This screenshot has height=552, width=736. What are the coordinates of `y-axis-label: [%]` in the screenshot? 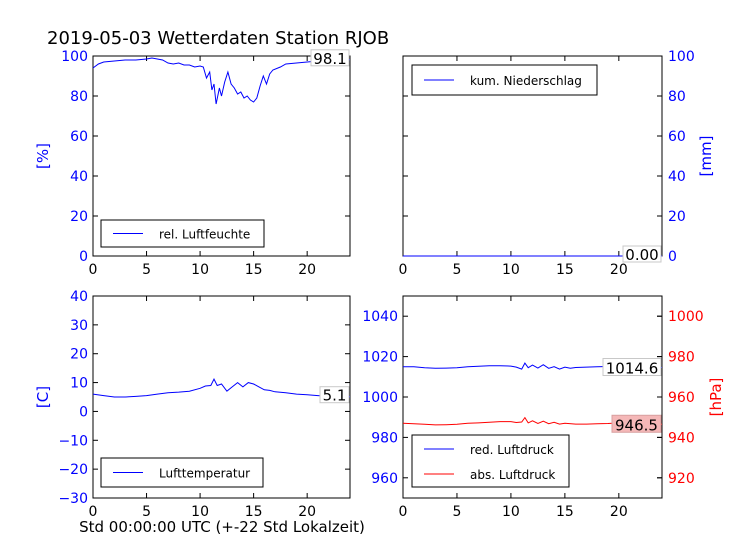 It's located at (43, 156).